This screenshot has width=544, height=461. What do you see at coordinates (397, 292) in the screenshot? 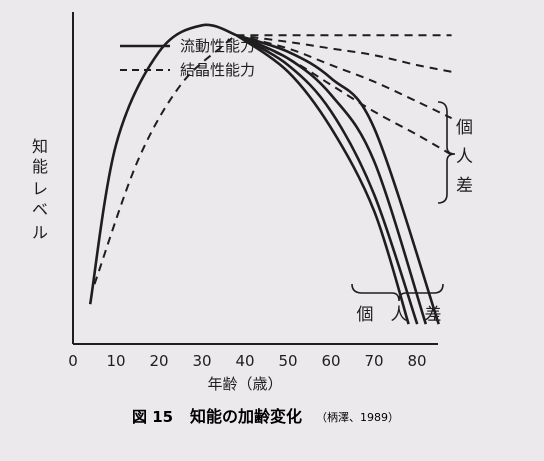
I see `bottom-bracket-shape` at bounding box center [397, 292].